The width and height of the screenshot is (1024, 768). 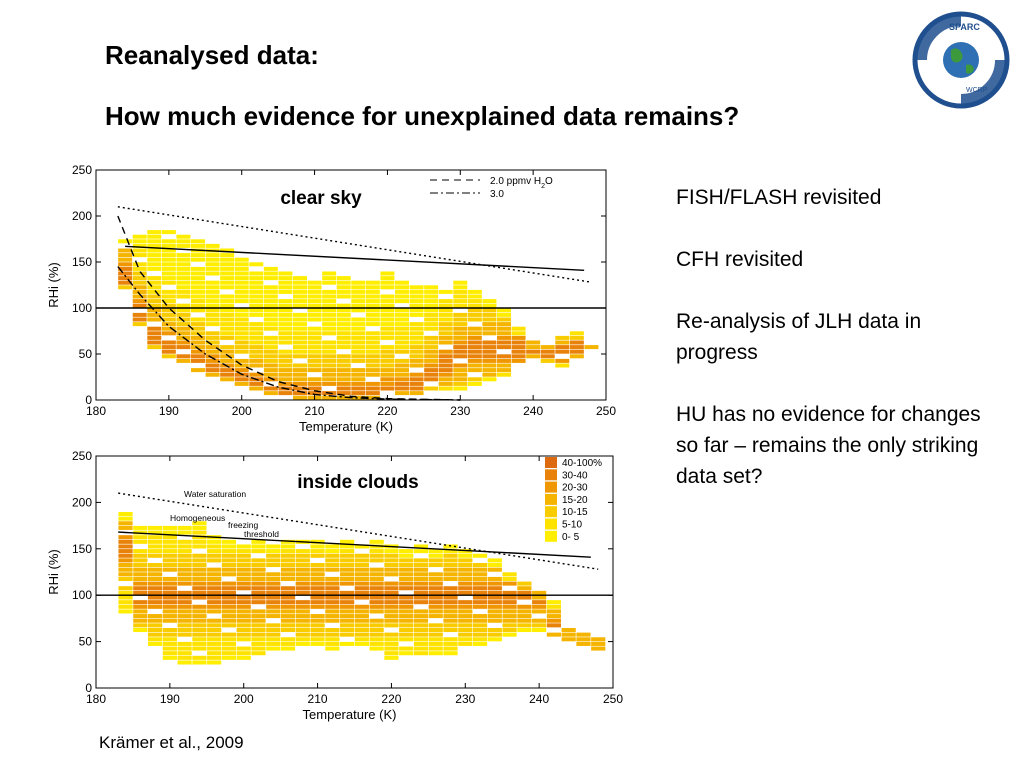 I want to click on y-tick-label: 100, so click(x=82, y=595).